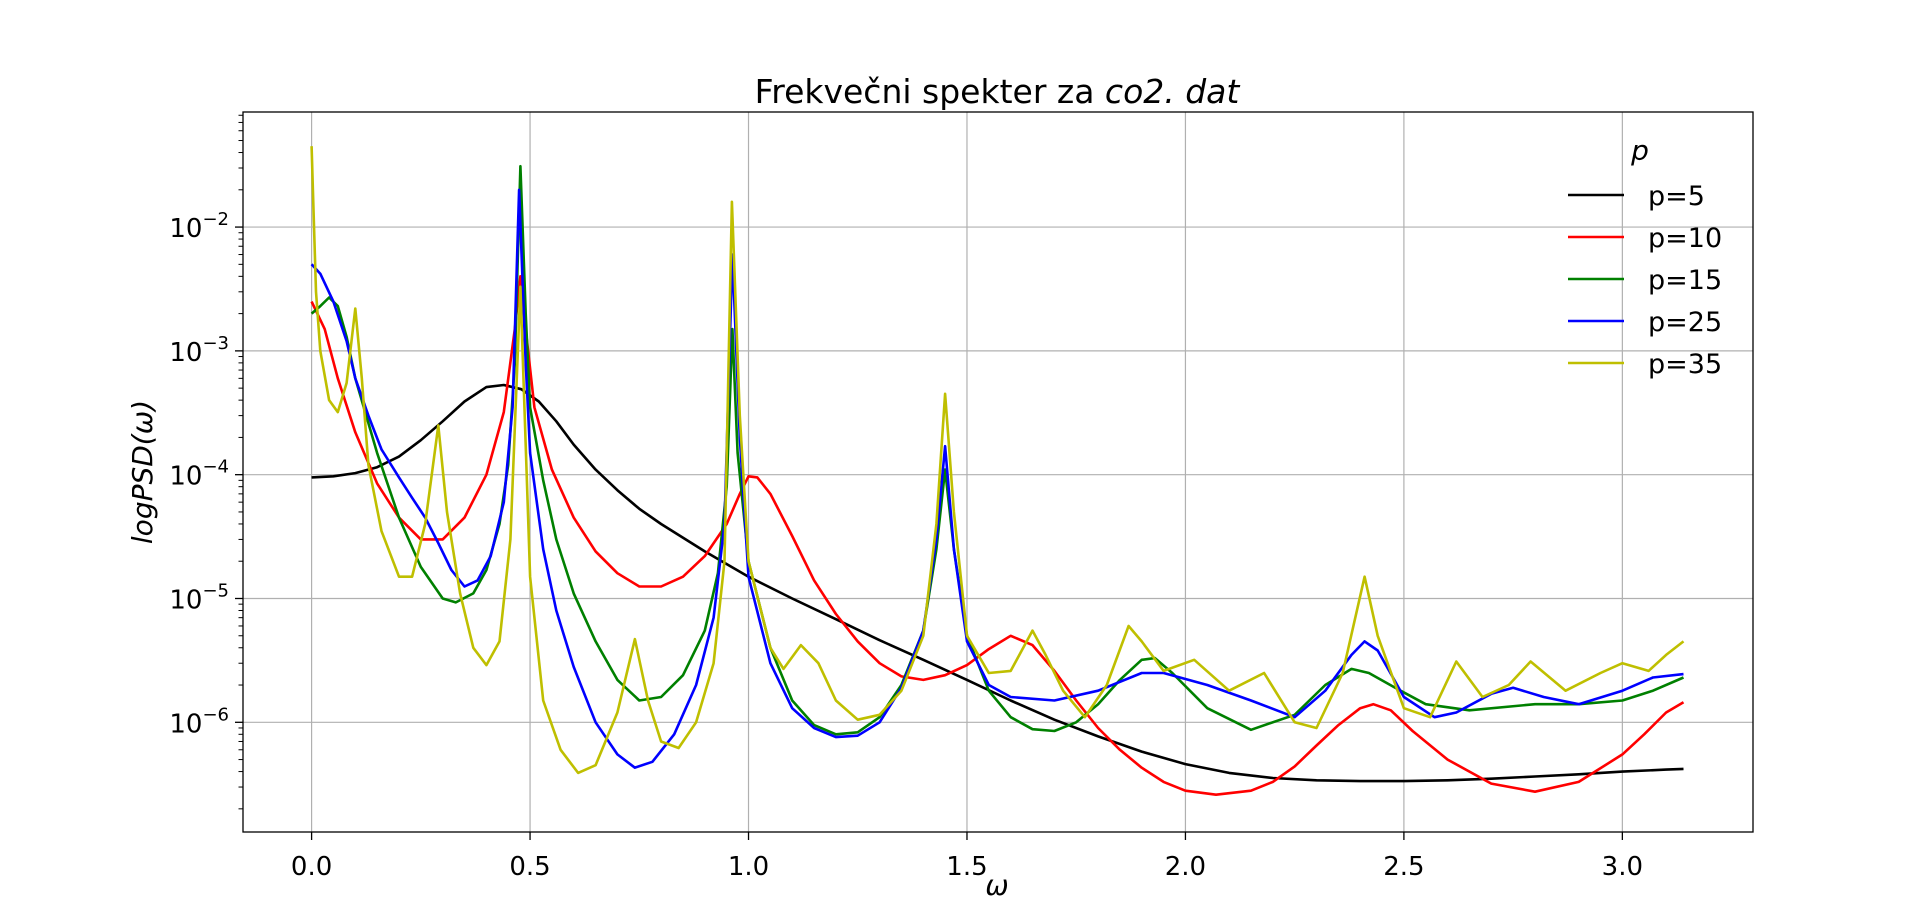 Image resolution: width=1920 pixels, height=923 pixels. What do you see at coordinates (748, 867) in the screenshot?
I see `x-tick-label: 1.0` at bounding box center [748, 867].